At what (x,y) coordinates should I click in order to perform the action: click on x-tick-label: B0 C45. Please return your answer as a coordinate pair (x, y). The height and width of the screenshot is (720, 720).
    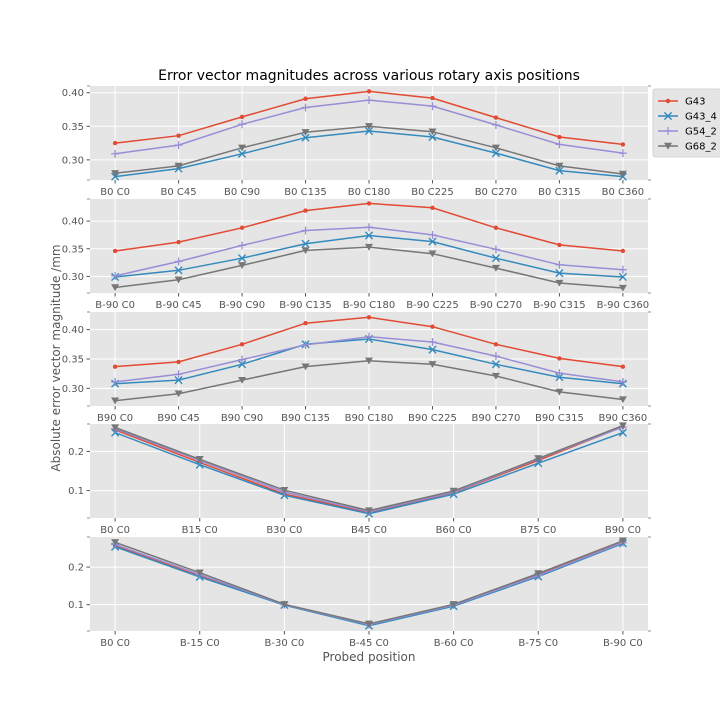
    Looking at the image, I should click on (179, 192).